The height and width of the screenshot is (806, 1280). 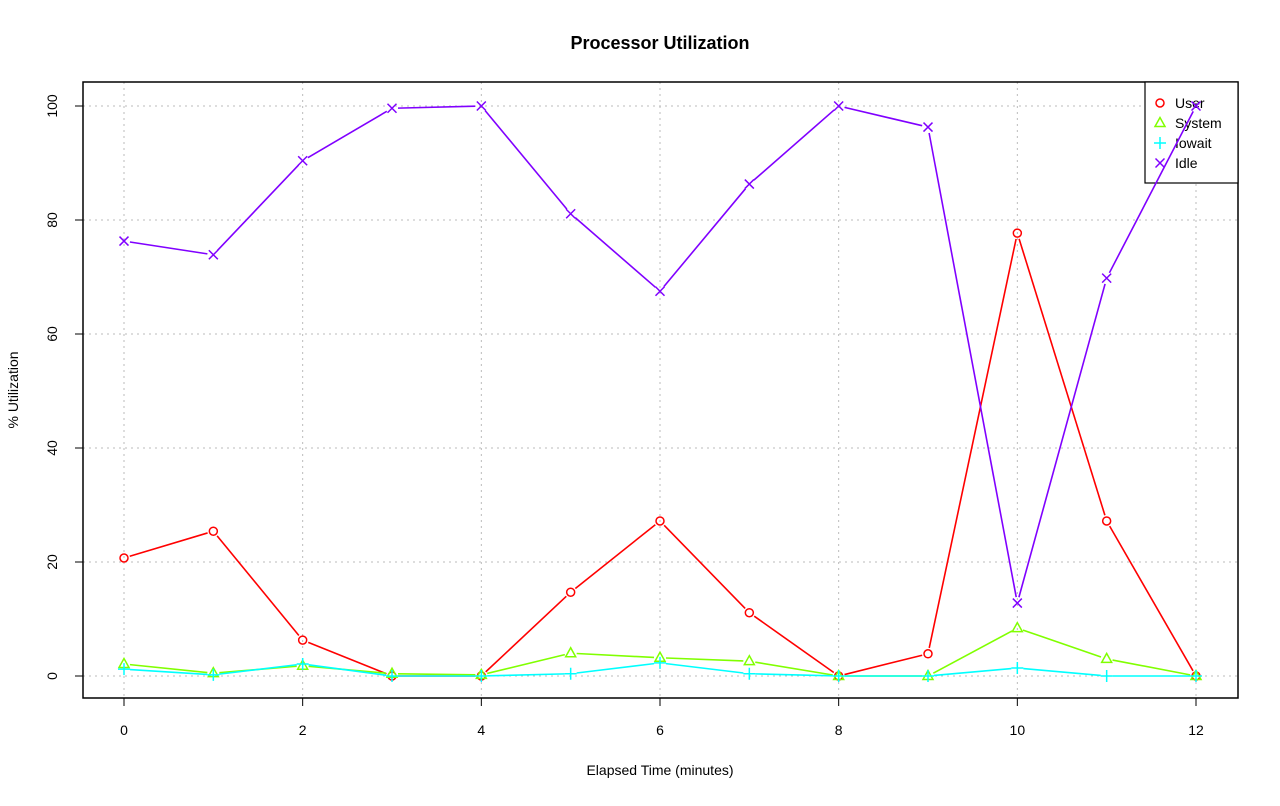 I want to click on x-tick-label: 4, so click(x=481, y=730).